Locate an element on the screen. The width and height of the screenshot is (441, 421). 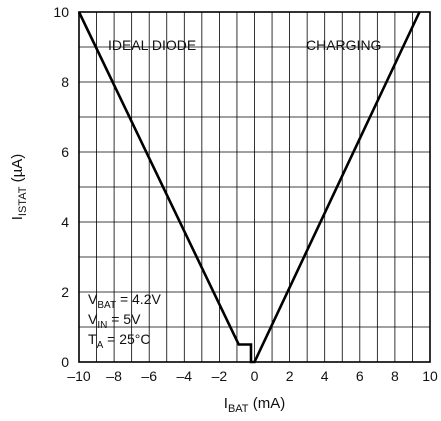
y-tick-label: 0 is located at coordinates (65, 362).